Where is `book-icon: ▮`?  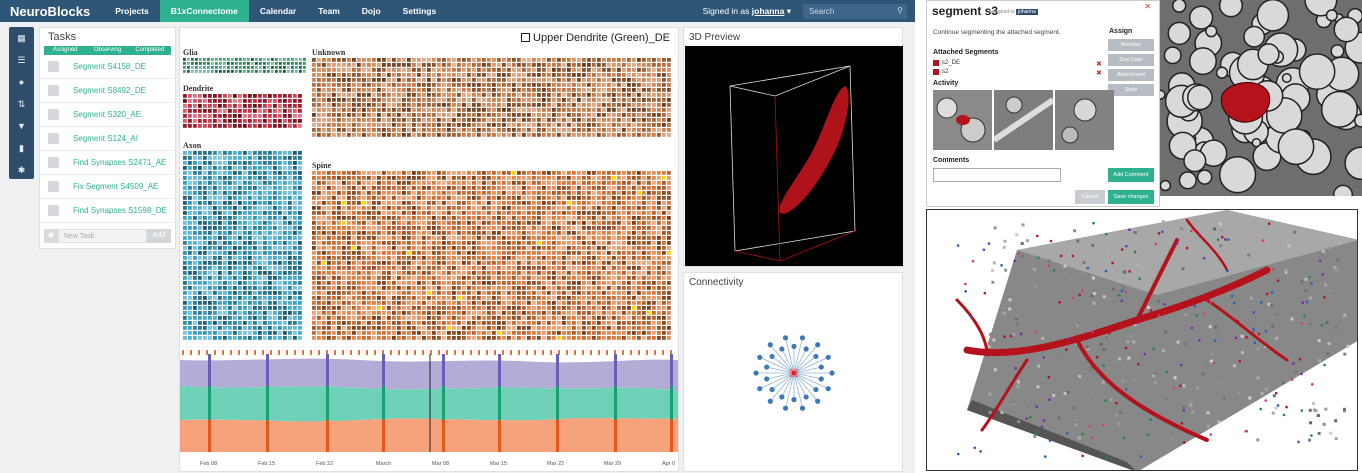 book-icon: ▮ is located at coordinates (21, 148).